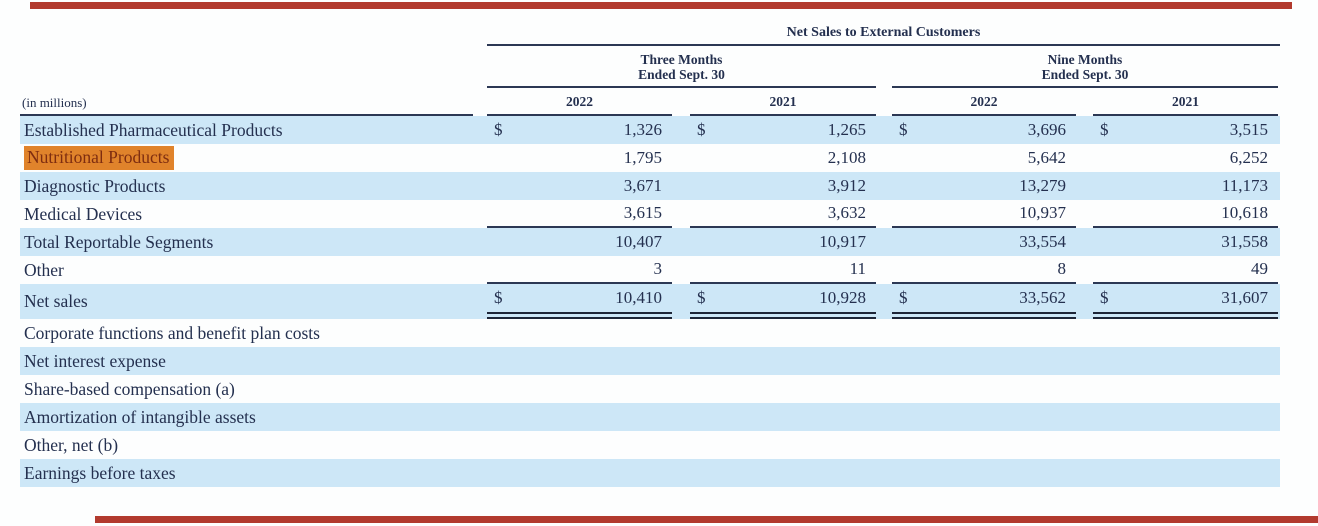 The width and height of the screenshot is (1318, 526). I want to click on value-cell: 3,912, so click(783, 186).